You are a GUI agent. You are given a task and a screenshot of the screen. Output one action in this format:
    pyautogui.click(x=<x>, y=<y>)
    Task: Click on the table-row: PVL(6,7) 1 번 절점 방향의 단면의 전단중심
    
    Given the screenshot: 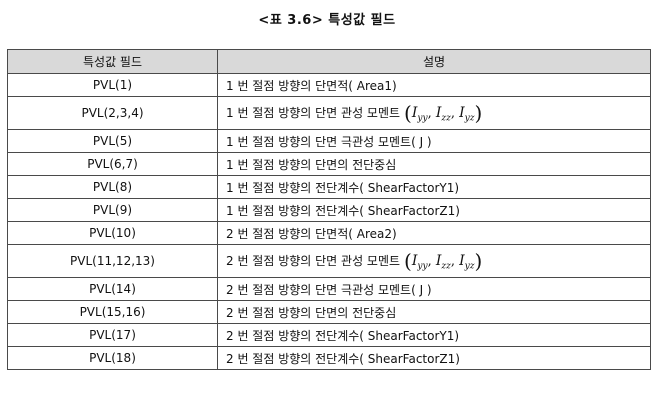 What is the action you would take?
    pyautogui.click(x=329, y=164)
    